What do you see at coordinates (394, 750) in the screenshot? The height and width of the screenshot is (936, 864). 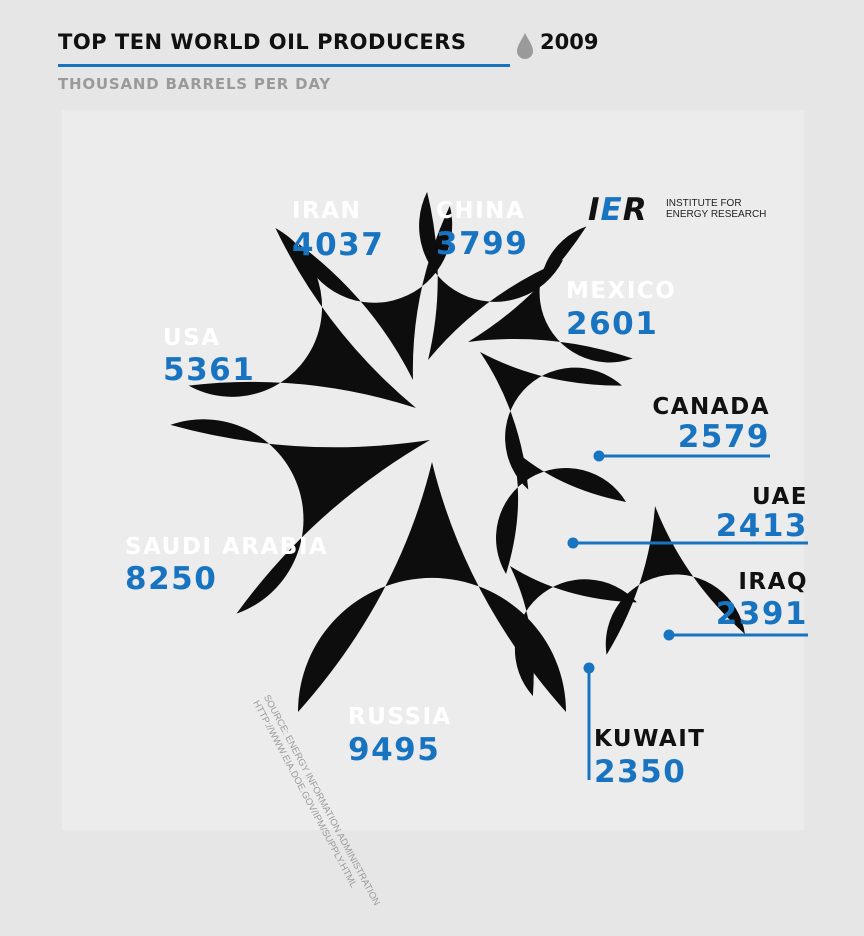 I see `label-value-russia: 9495` at bounding box center [394, 750].